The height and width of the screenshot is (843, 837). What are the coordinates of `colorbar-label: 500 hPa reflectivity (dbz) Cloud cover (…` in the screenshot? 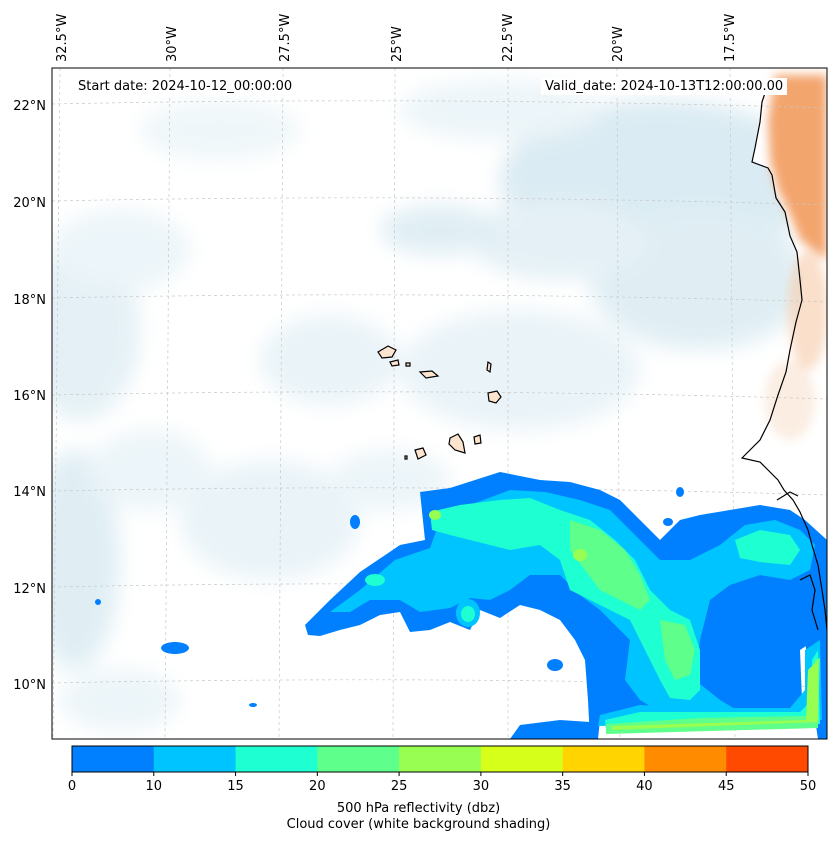 It's located at (418, 817).